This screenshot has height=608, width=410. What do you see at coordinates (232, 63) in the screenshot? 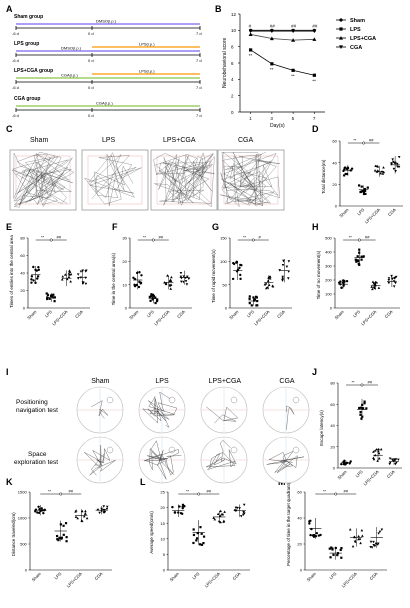
I see `y-tick-label: 6` at bounding box center [232, 63].